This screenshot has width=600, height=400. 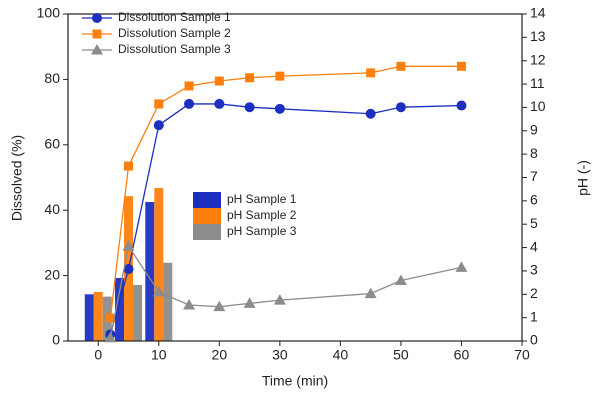 I want to click on y2-tick-label: 2, so click(x=534, y=293).